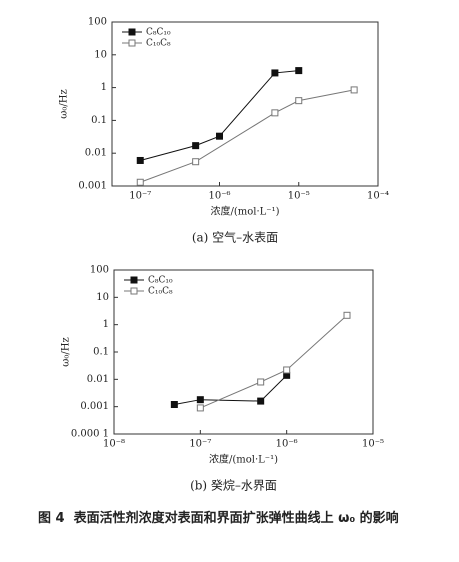 This screenshot has width=459, height=562. I want to click on chart-title: (a) 空气–水表面, so click(235, 237).